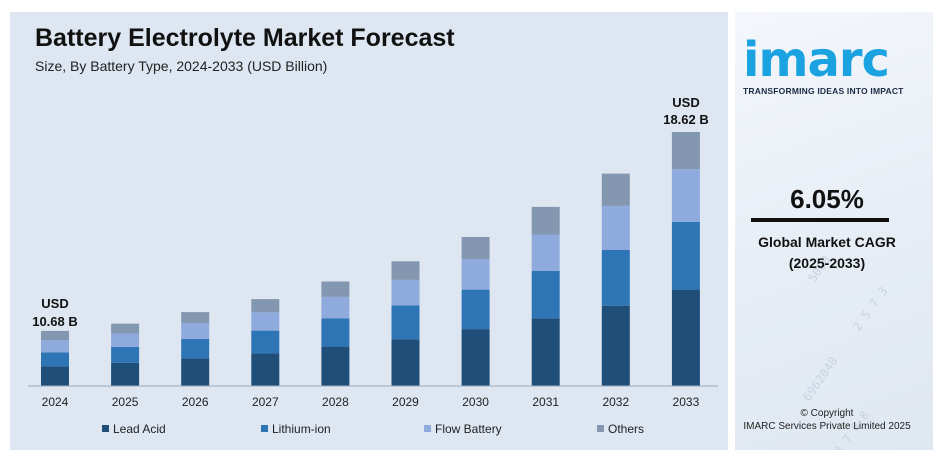 This screenshot has width=943, height=460. Describe the element at coordinates (827, 413) in the screenshot. I see `copyright-line1: © Copyright` at that location.